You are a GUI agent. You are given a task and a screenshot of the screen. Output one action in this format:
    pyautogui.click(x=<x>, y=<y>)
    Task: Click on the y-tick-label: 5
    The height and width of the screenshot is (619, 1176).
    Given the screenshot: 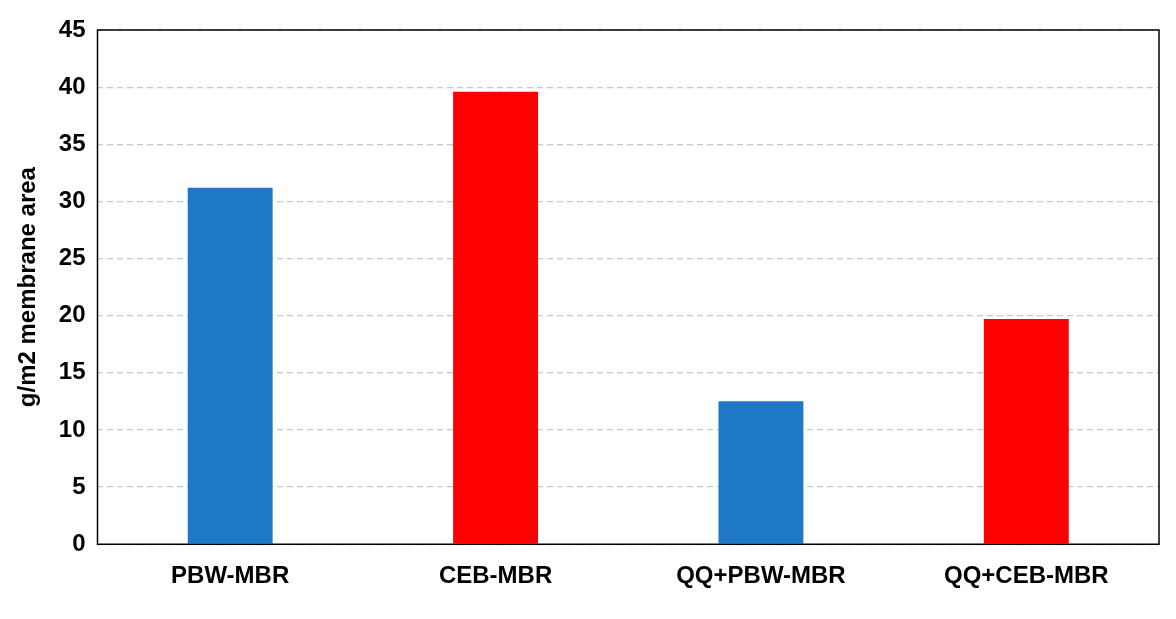 What is the action you would take?
    pyautogui.click(x=79, y=485)
    